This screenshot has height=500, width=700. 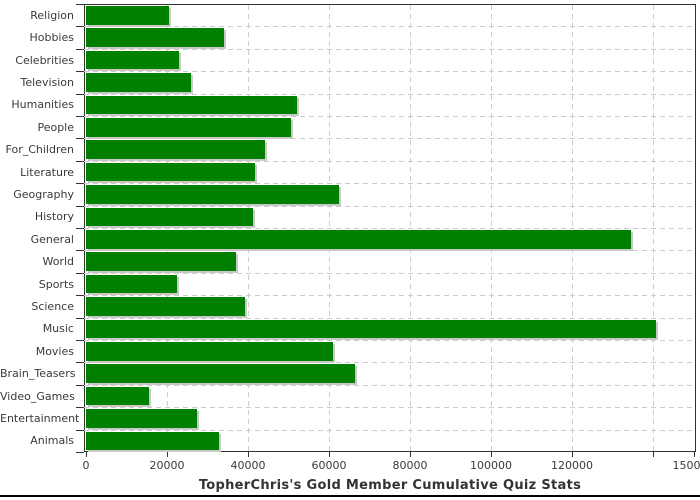 I want to click on bar-for_children, so click(x=176, y=149).